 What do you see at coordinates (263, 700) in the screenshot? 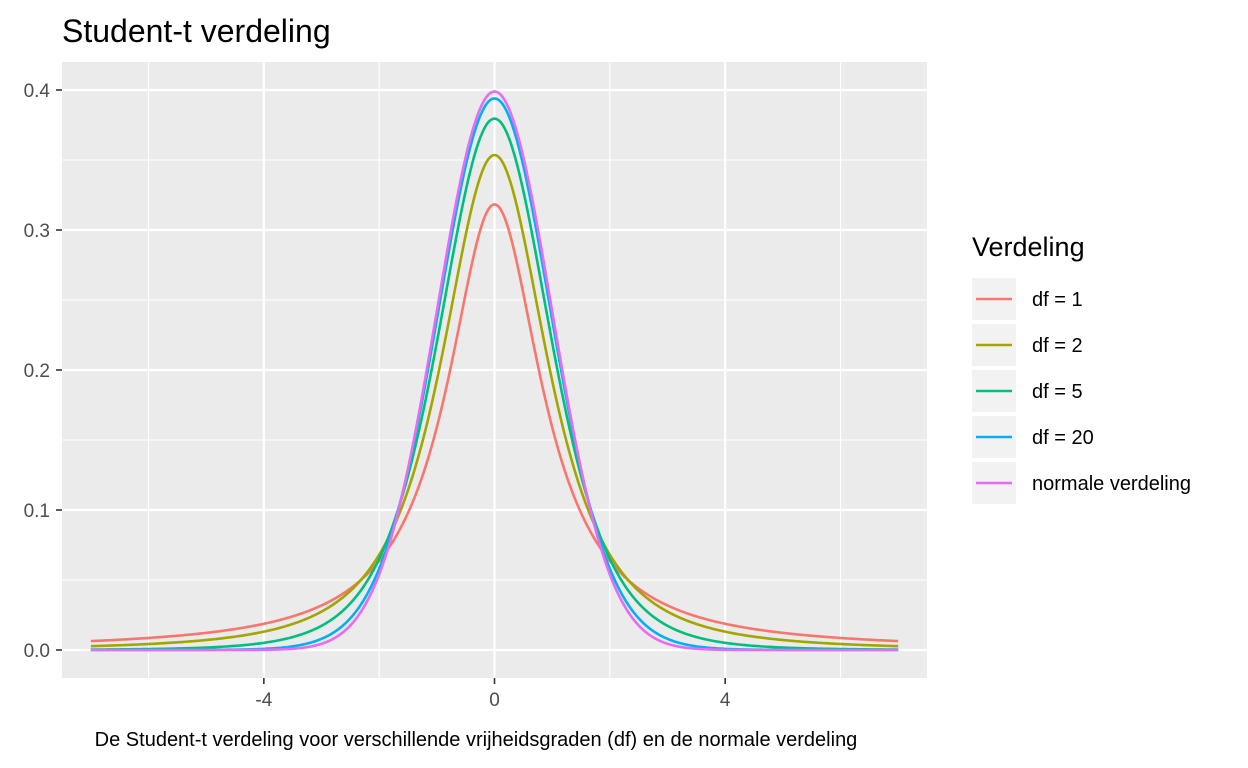
I see `x-tick-label-0: -4` at bounding box center [263, 700].